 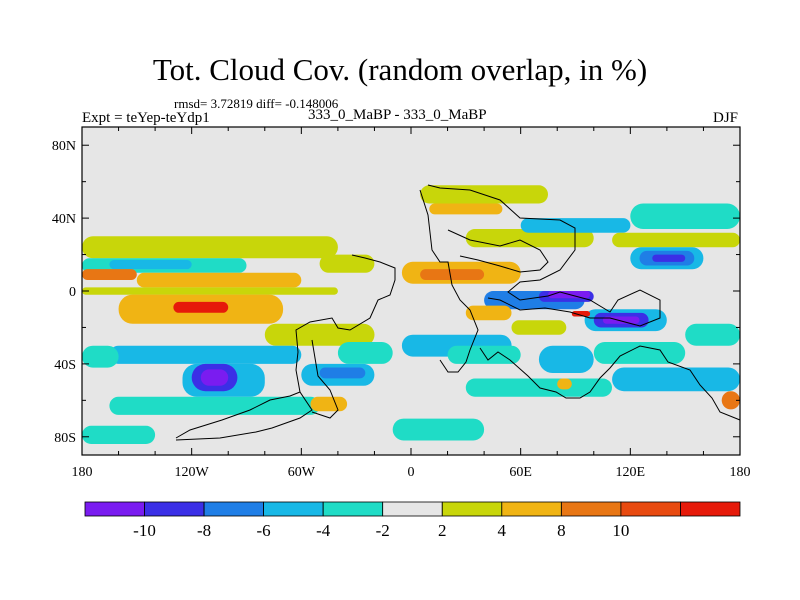 I want to click on x-tick-label: 60E, so click(x=520, y=472).